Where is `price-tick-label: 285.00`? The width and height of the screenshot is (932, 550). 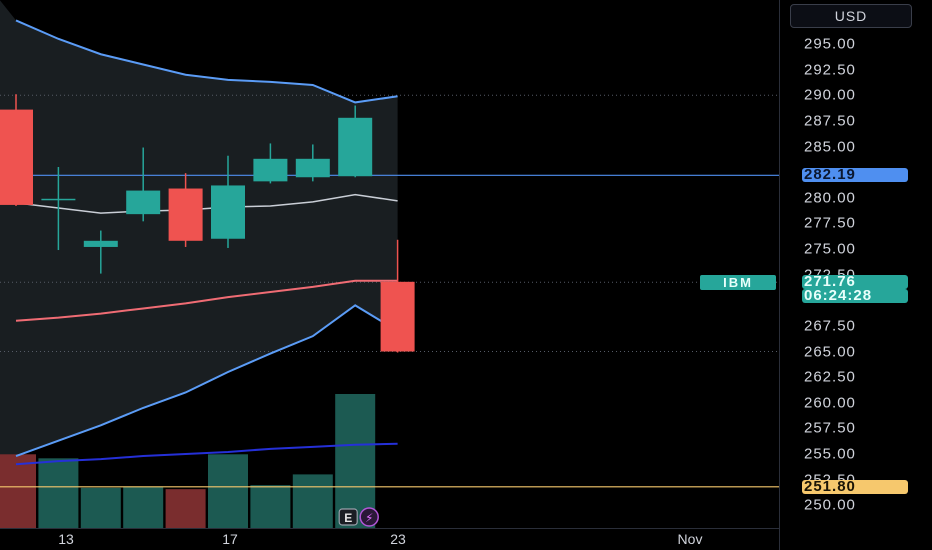 price-tick-label: 285.00 is located at coordinates (830, 146).